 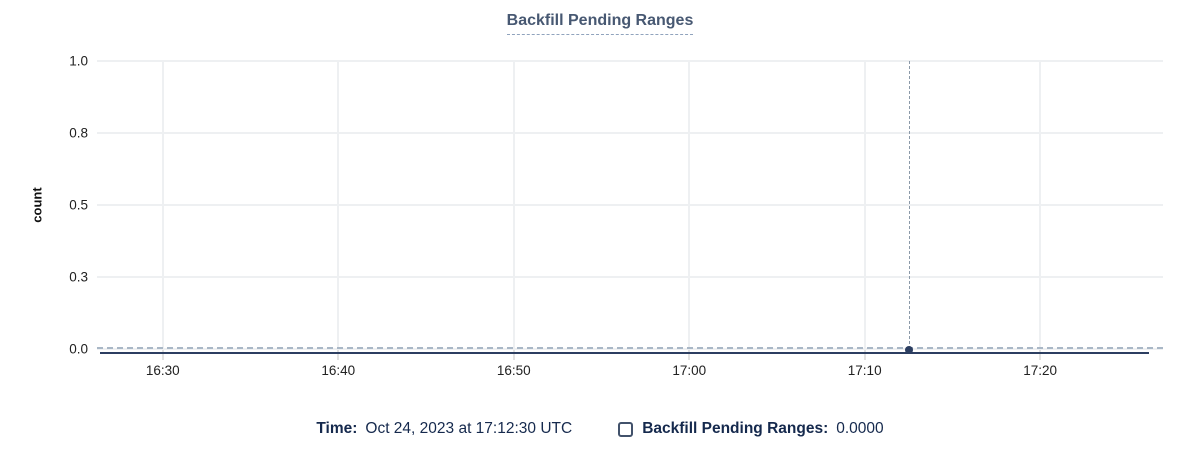 I want to click on y-tick-label: 0.3, so click(x=78, y=277).